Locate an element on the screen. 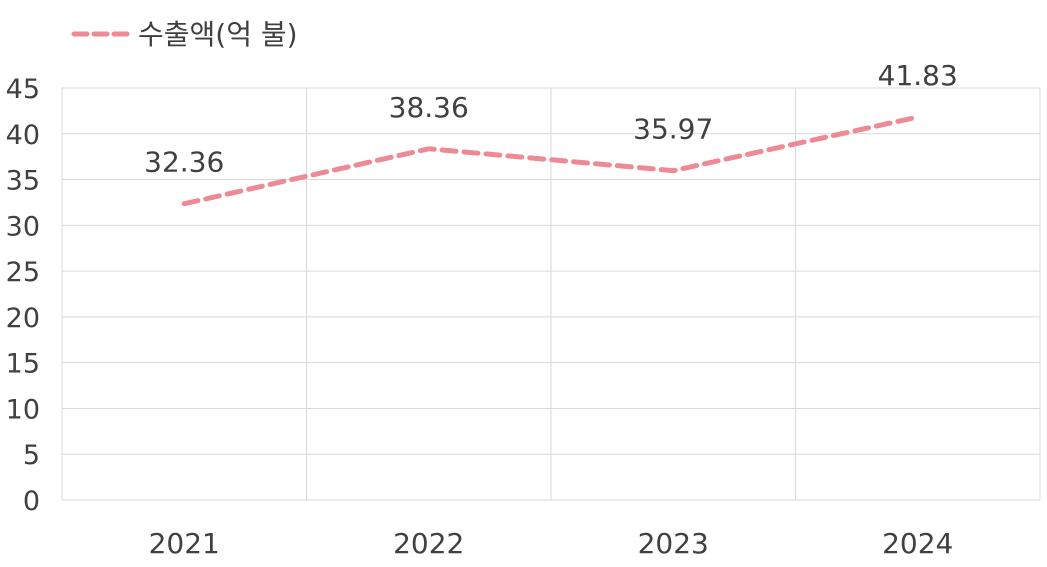 This screenshot has height=567, width=1047. data-label: 38.36 is located at coordinates (429, 107).